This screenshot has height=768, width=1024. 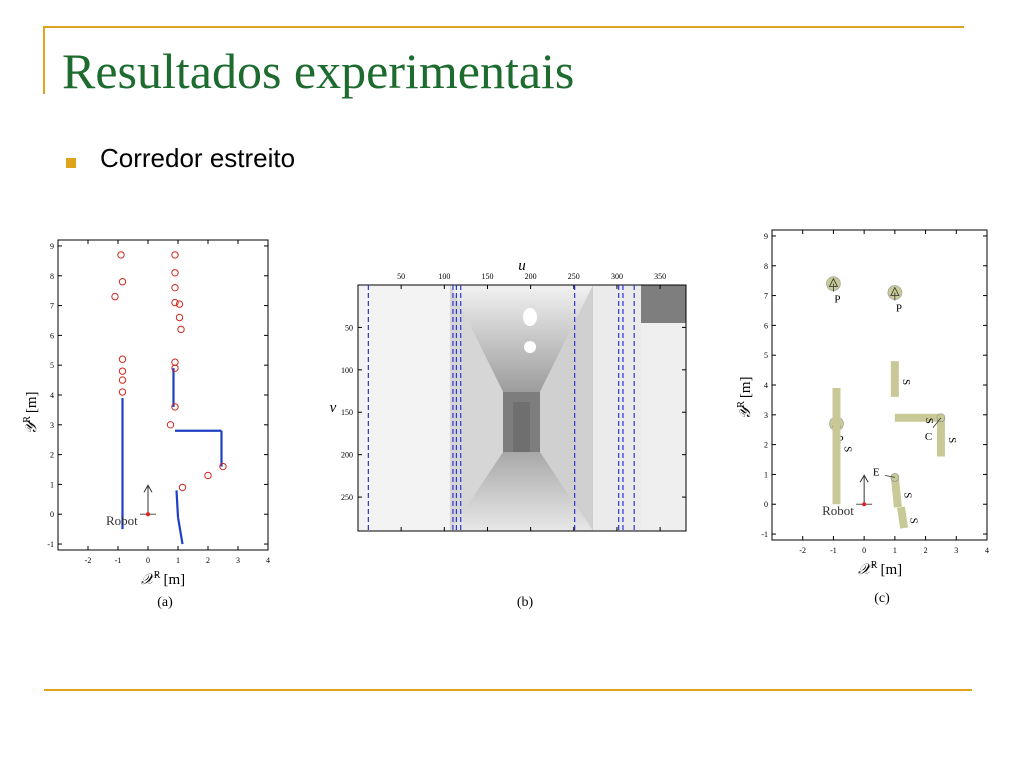 I want to click on figure-b-caption: (b), so click(x=525, y=602).